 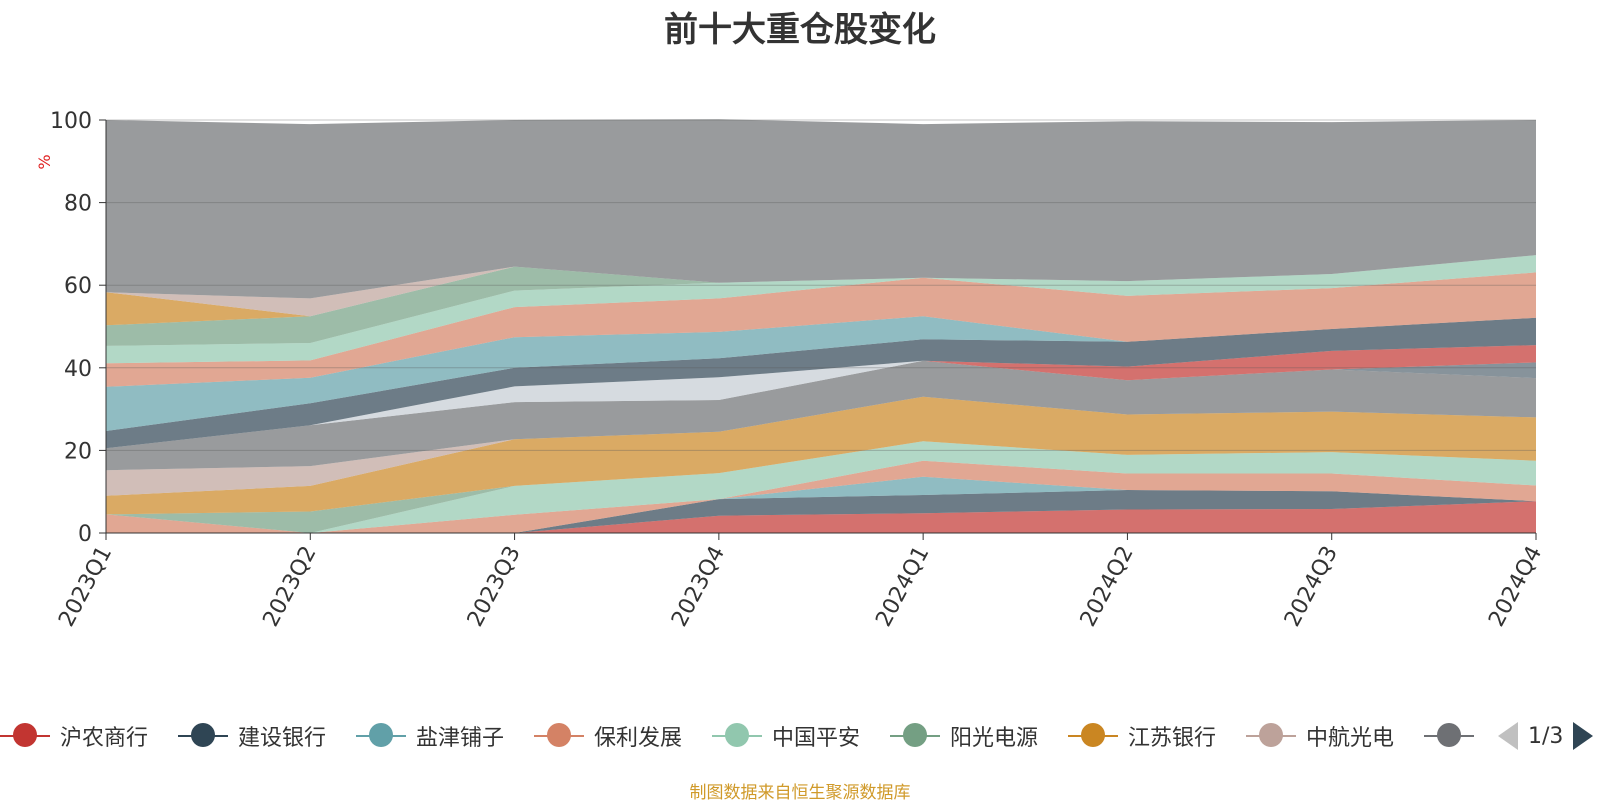 What do you see at coordinates (78, 204) in the screenshot?
I see `y-tick-label-4: 80` at bounding box center [78, 204].